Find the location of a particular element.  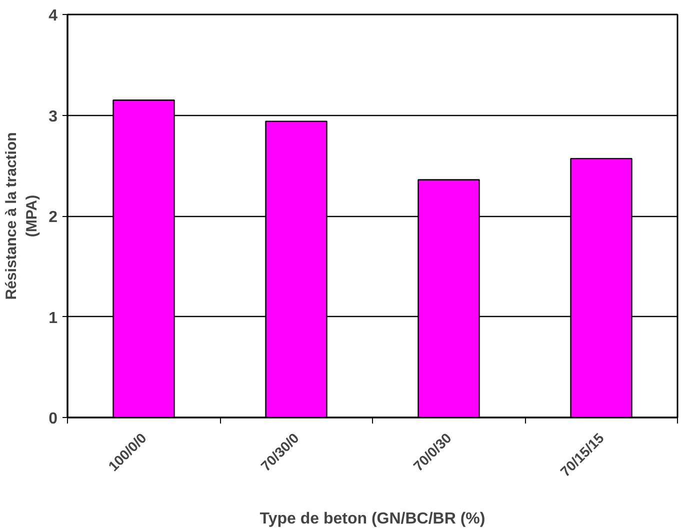

y-tick-label: 2 is located at coordinates (53, 217).